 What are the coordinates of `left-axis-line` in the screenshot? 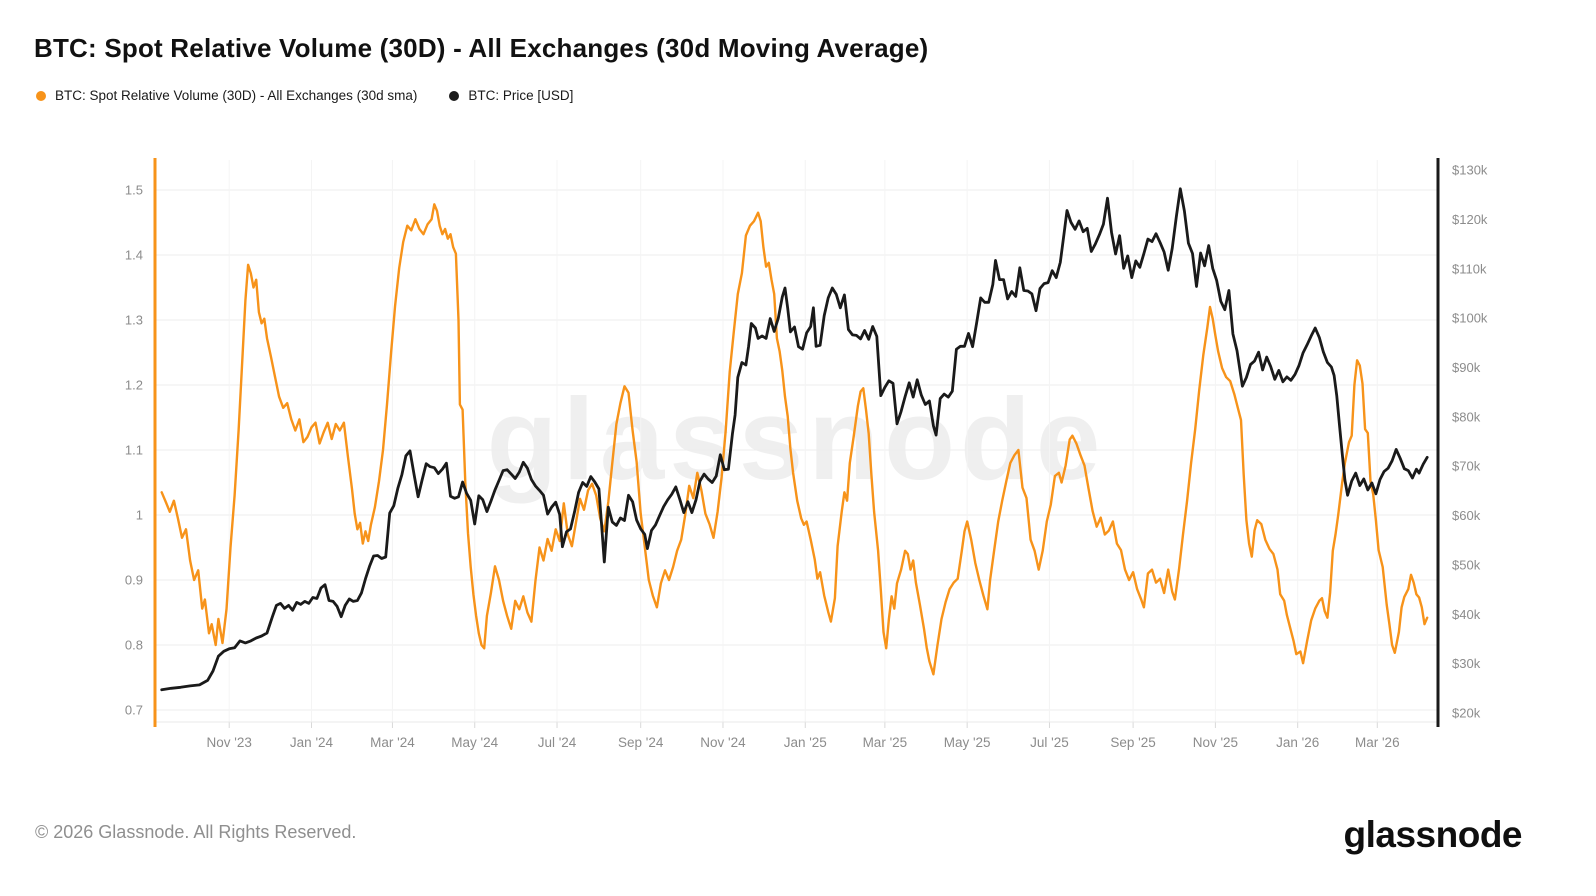 It's located at (155, 442).